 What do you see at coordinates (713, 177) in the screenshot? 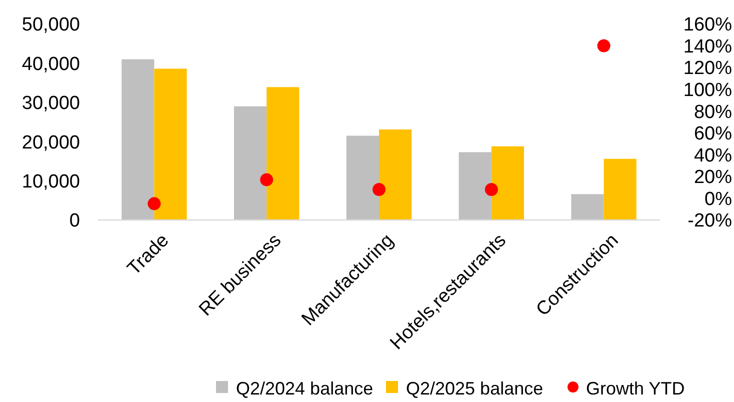
I see `y2-tick-label: 20%` at bounding box center [713, 177].